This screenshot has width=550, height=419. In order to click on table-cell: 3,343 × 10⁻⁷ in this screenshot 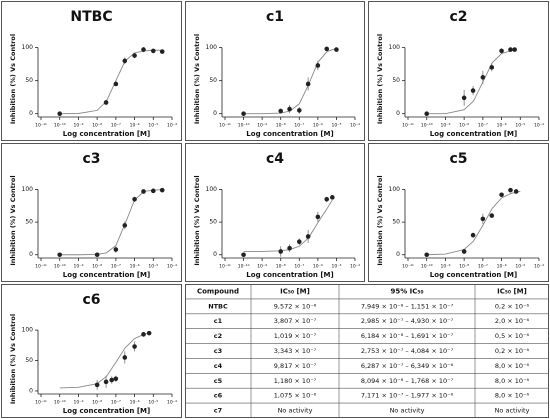, I will do `click(295, 351)`.